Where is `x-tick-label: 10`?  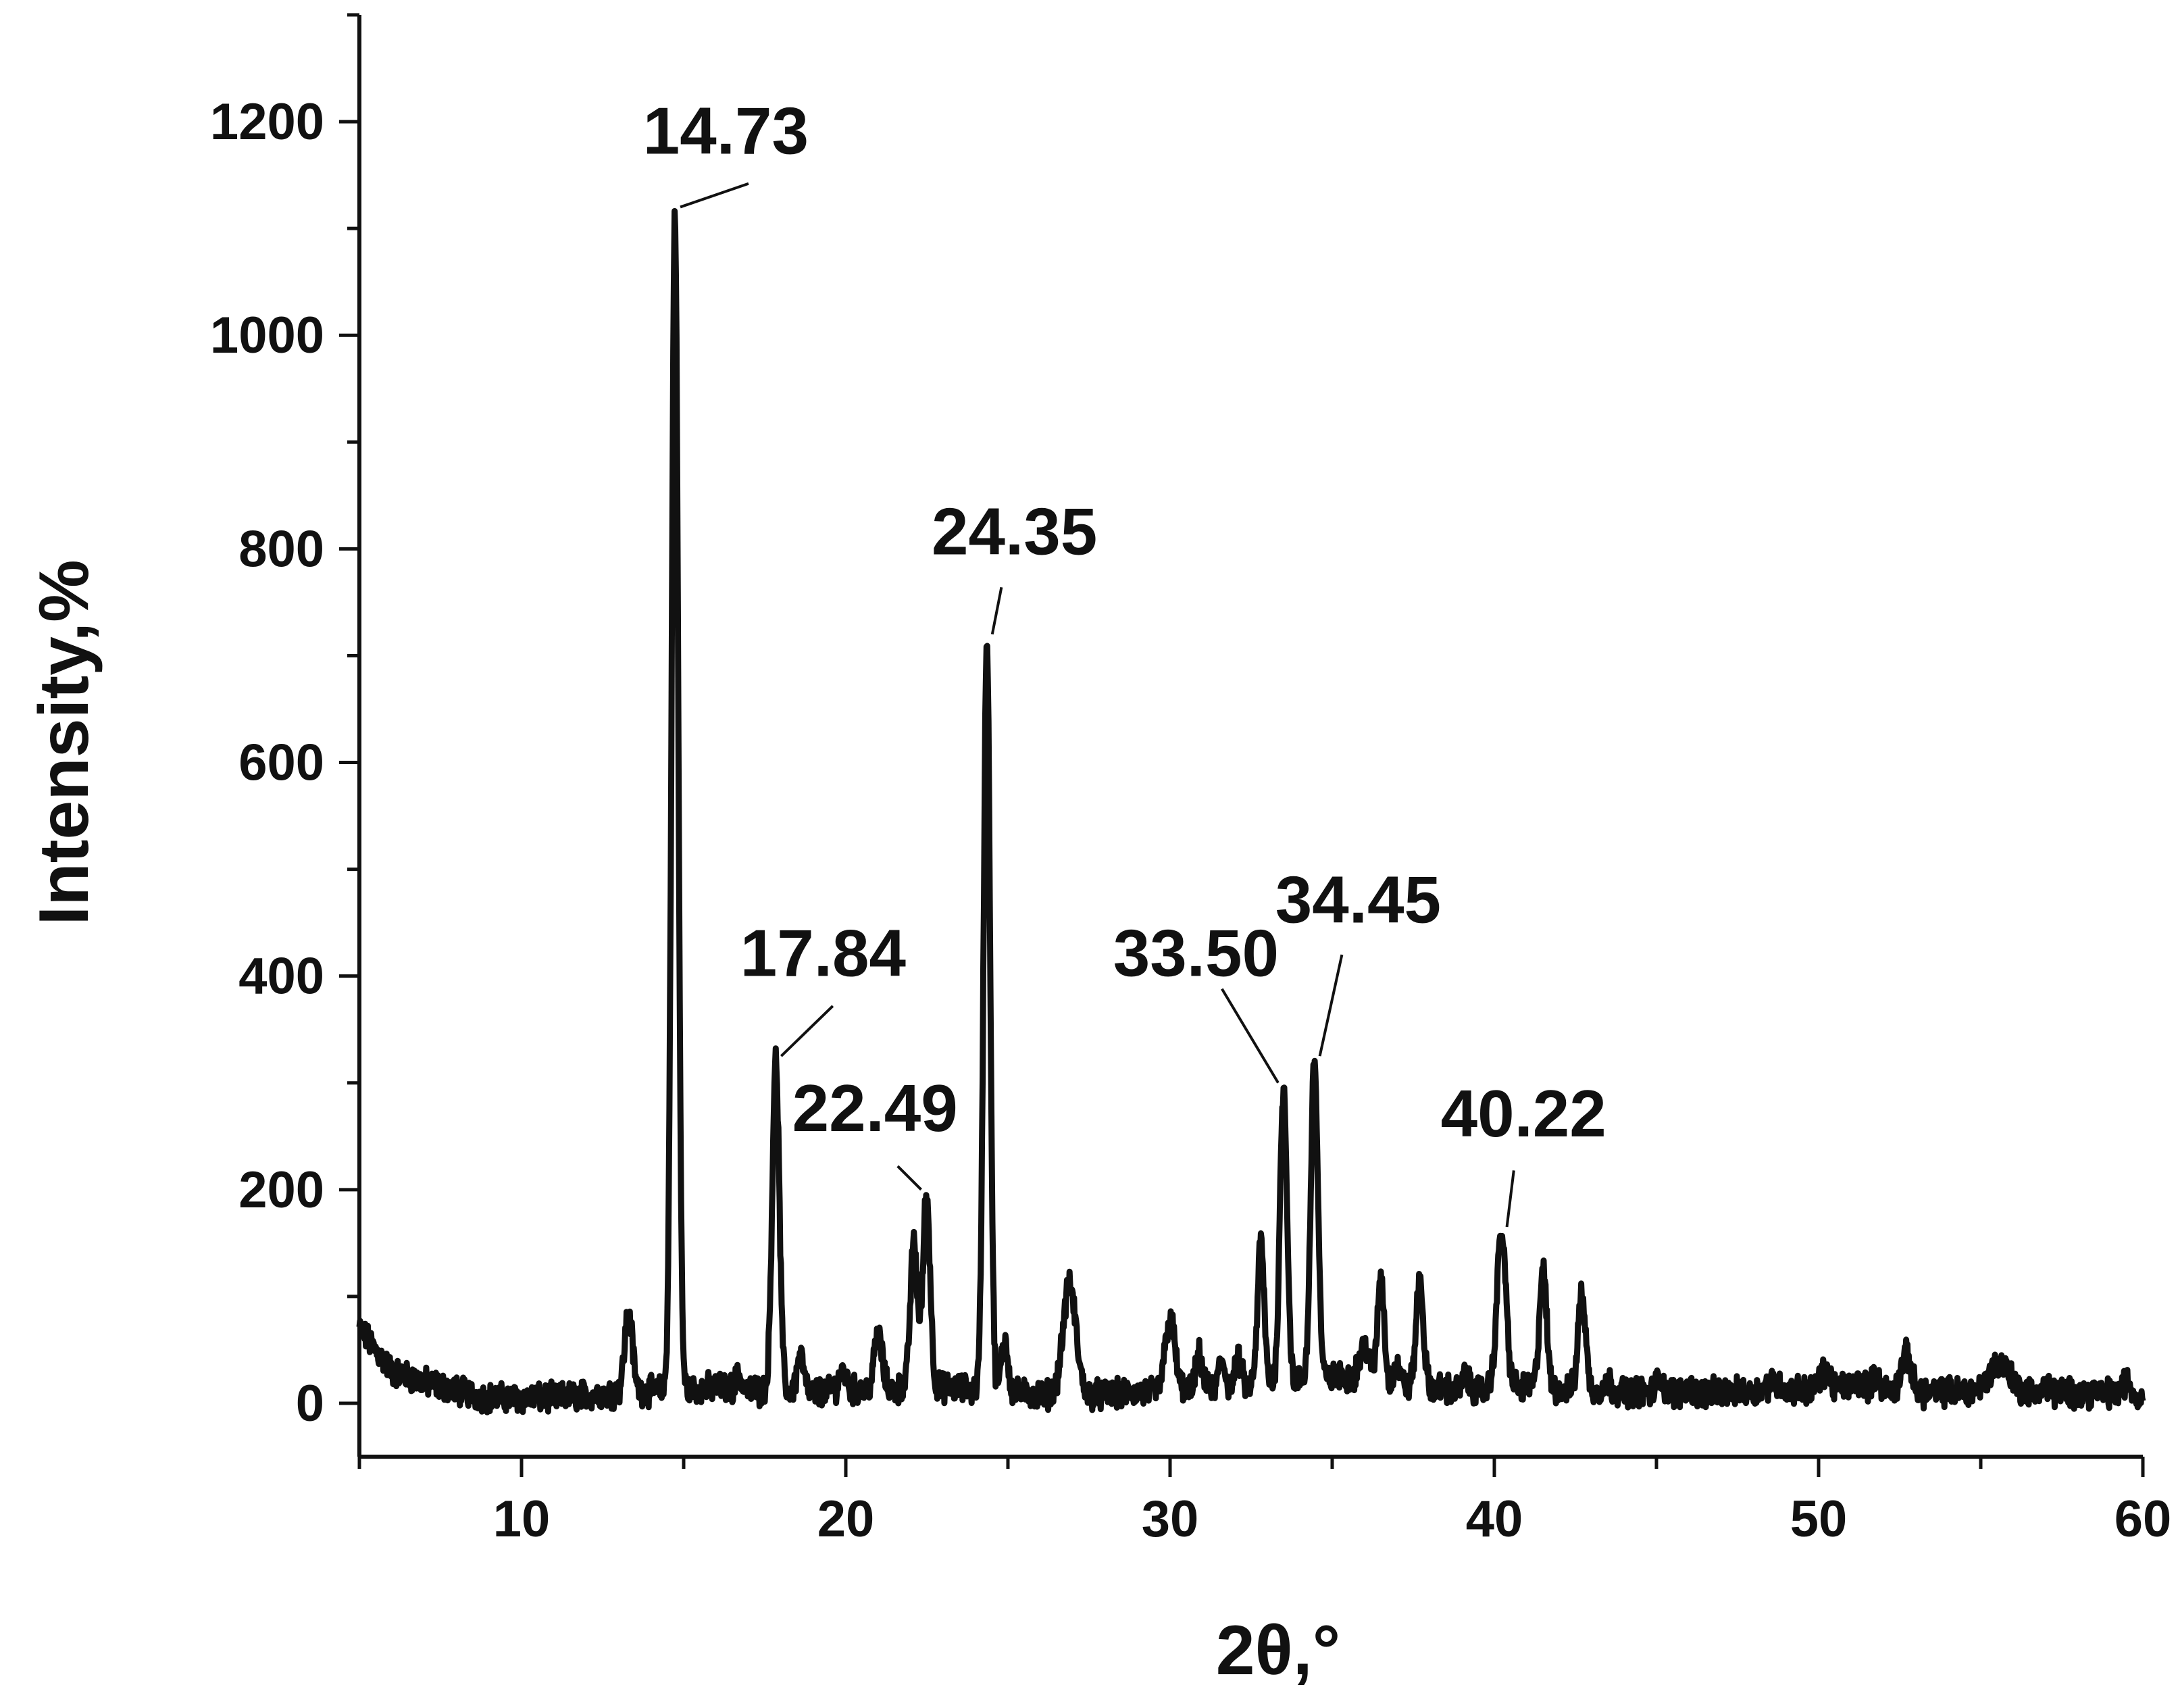
x-tick-label: 10 is located at coordinates (522, 1519).